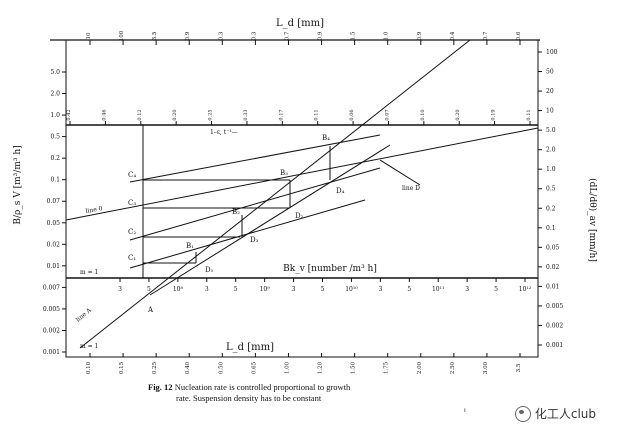  What do you see at coordinates (340, 191) in the screenshot?
I see `point-label: D₄` at bounding box center [340, 191].